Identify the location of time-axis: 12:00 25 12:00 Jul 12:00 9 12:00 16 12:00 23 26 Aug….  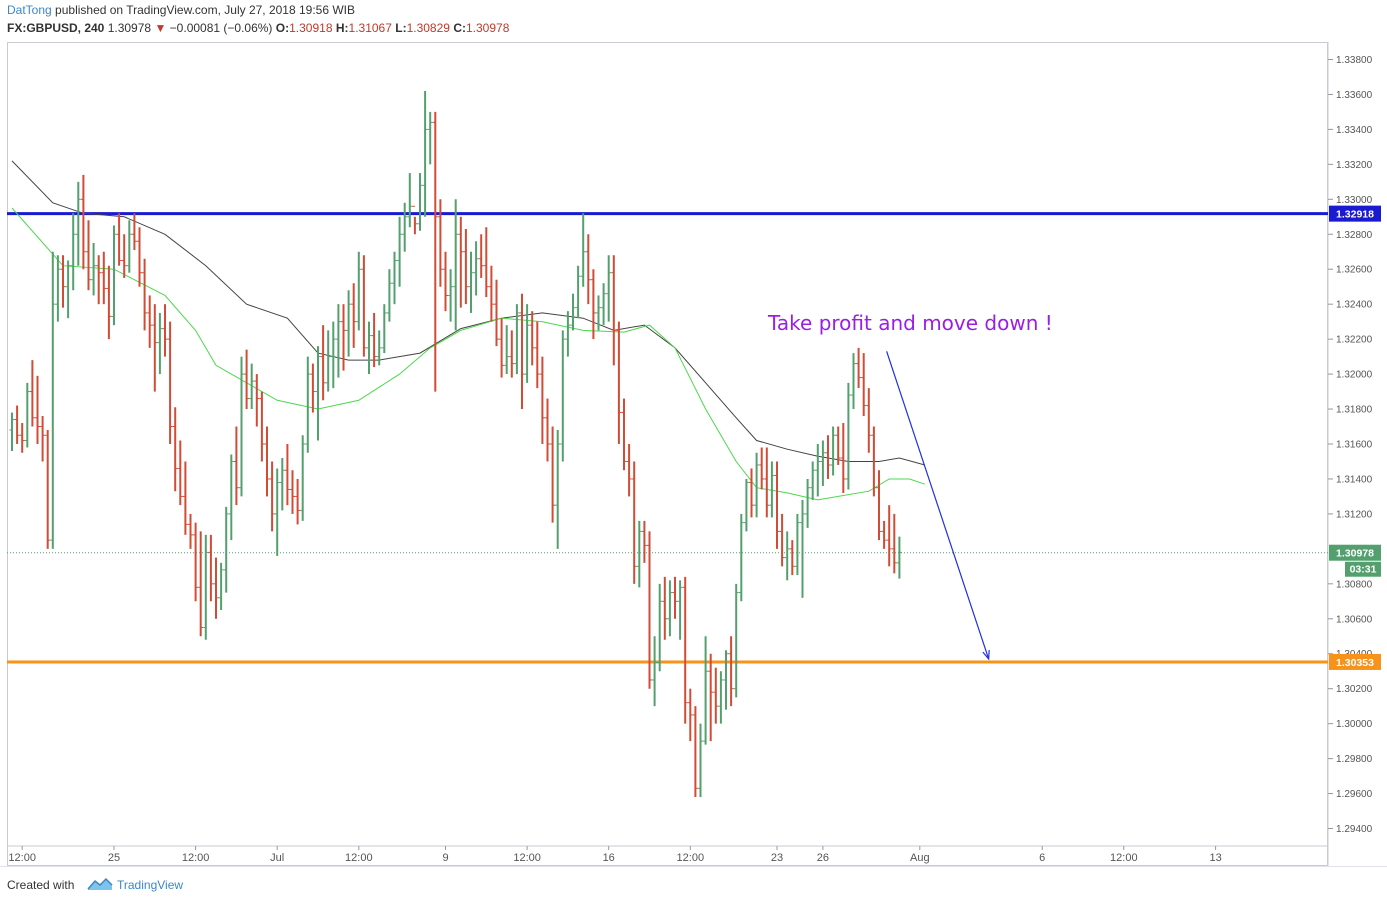
(615, 855).